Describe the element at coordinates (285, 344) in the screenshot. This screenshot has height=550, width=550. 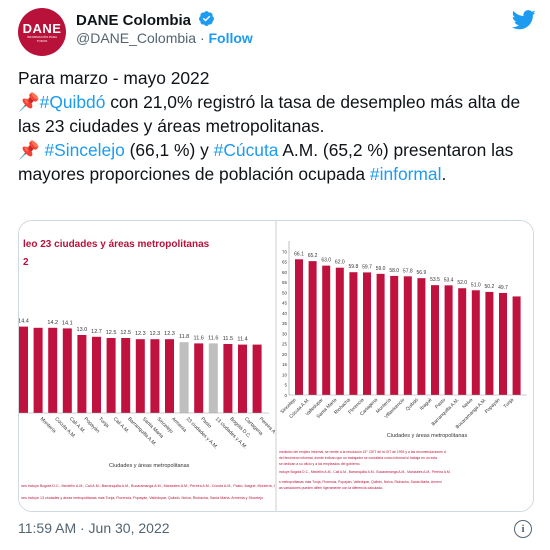
I see `y-tick-label: 25` at that location.